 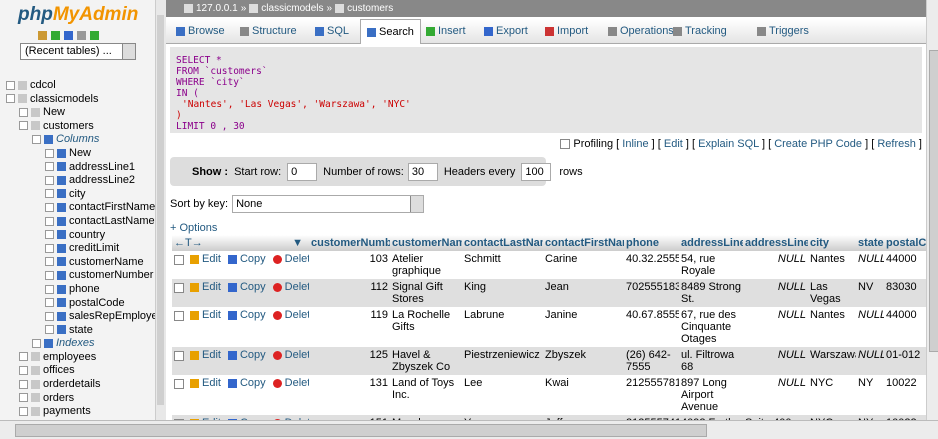 I want to click on column-header: addressLine2, so click(x=775, y=243).